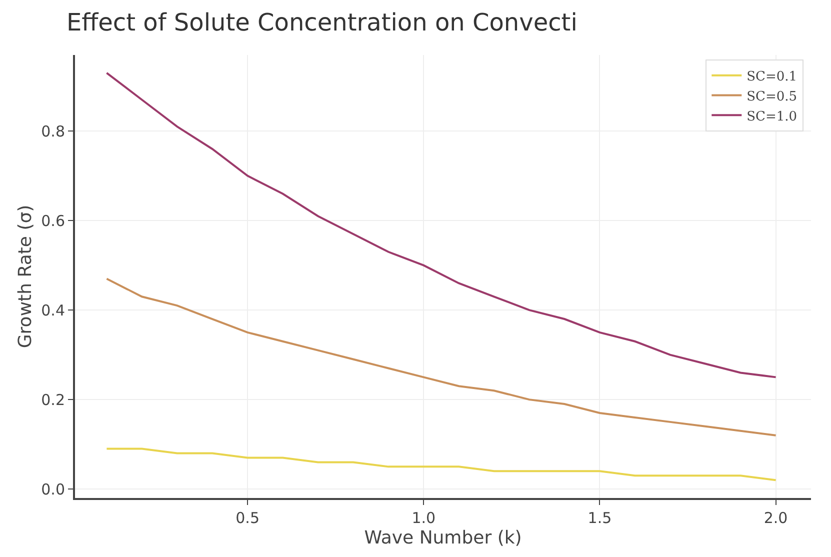 Image resolution: width=831 pixels, height=557 pixels. Describe the element at coordinates (53, 489) in the screenshot. I see `y-tick-label: 0.0` at that location.